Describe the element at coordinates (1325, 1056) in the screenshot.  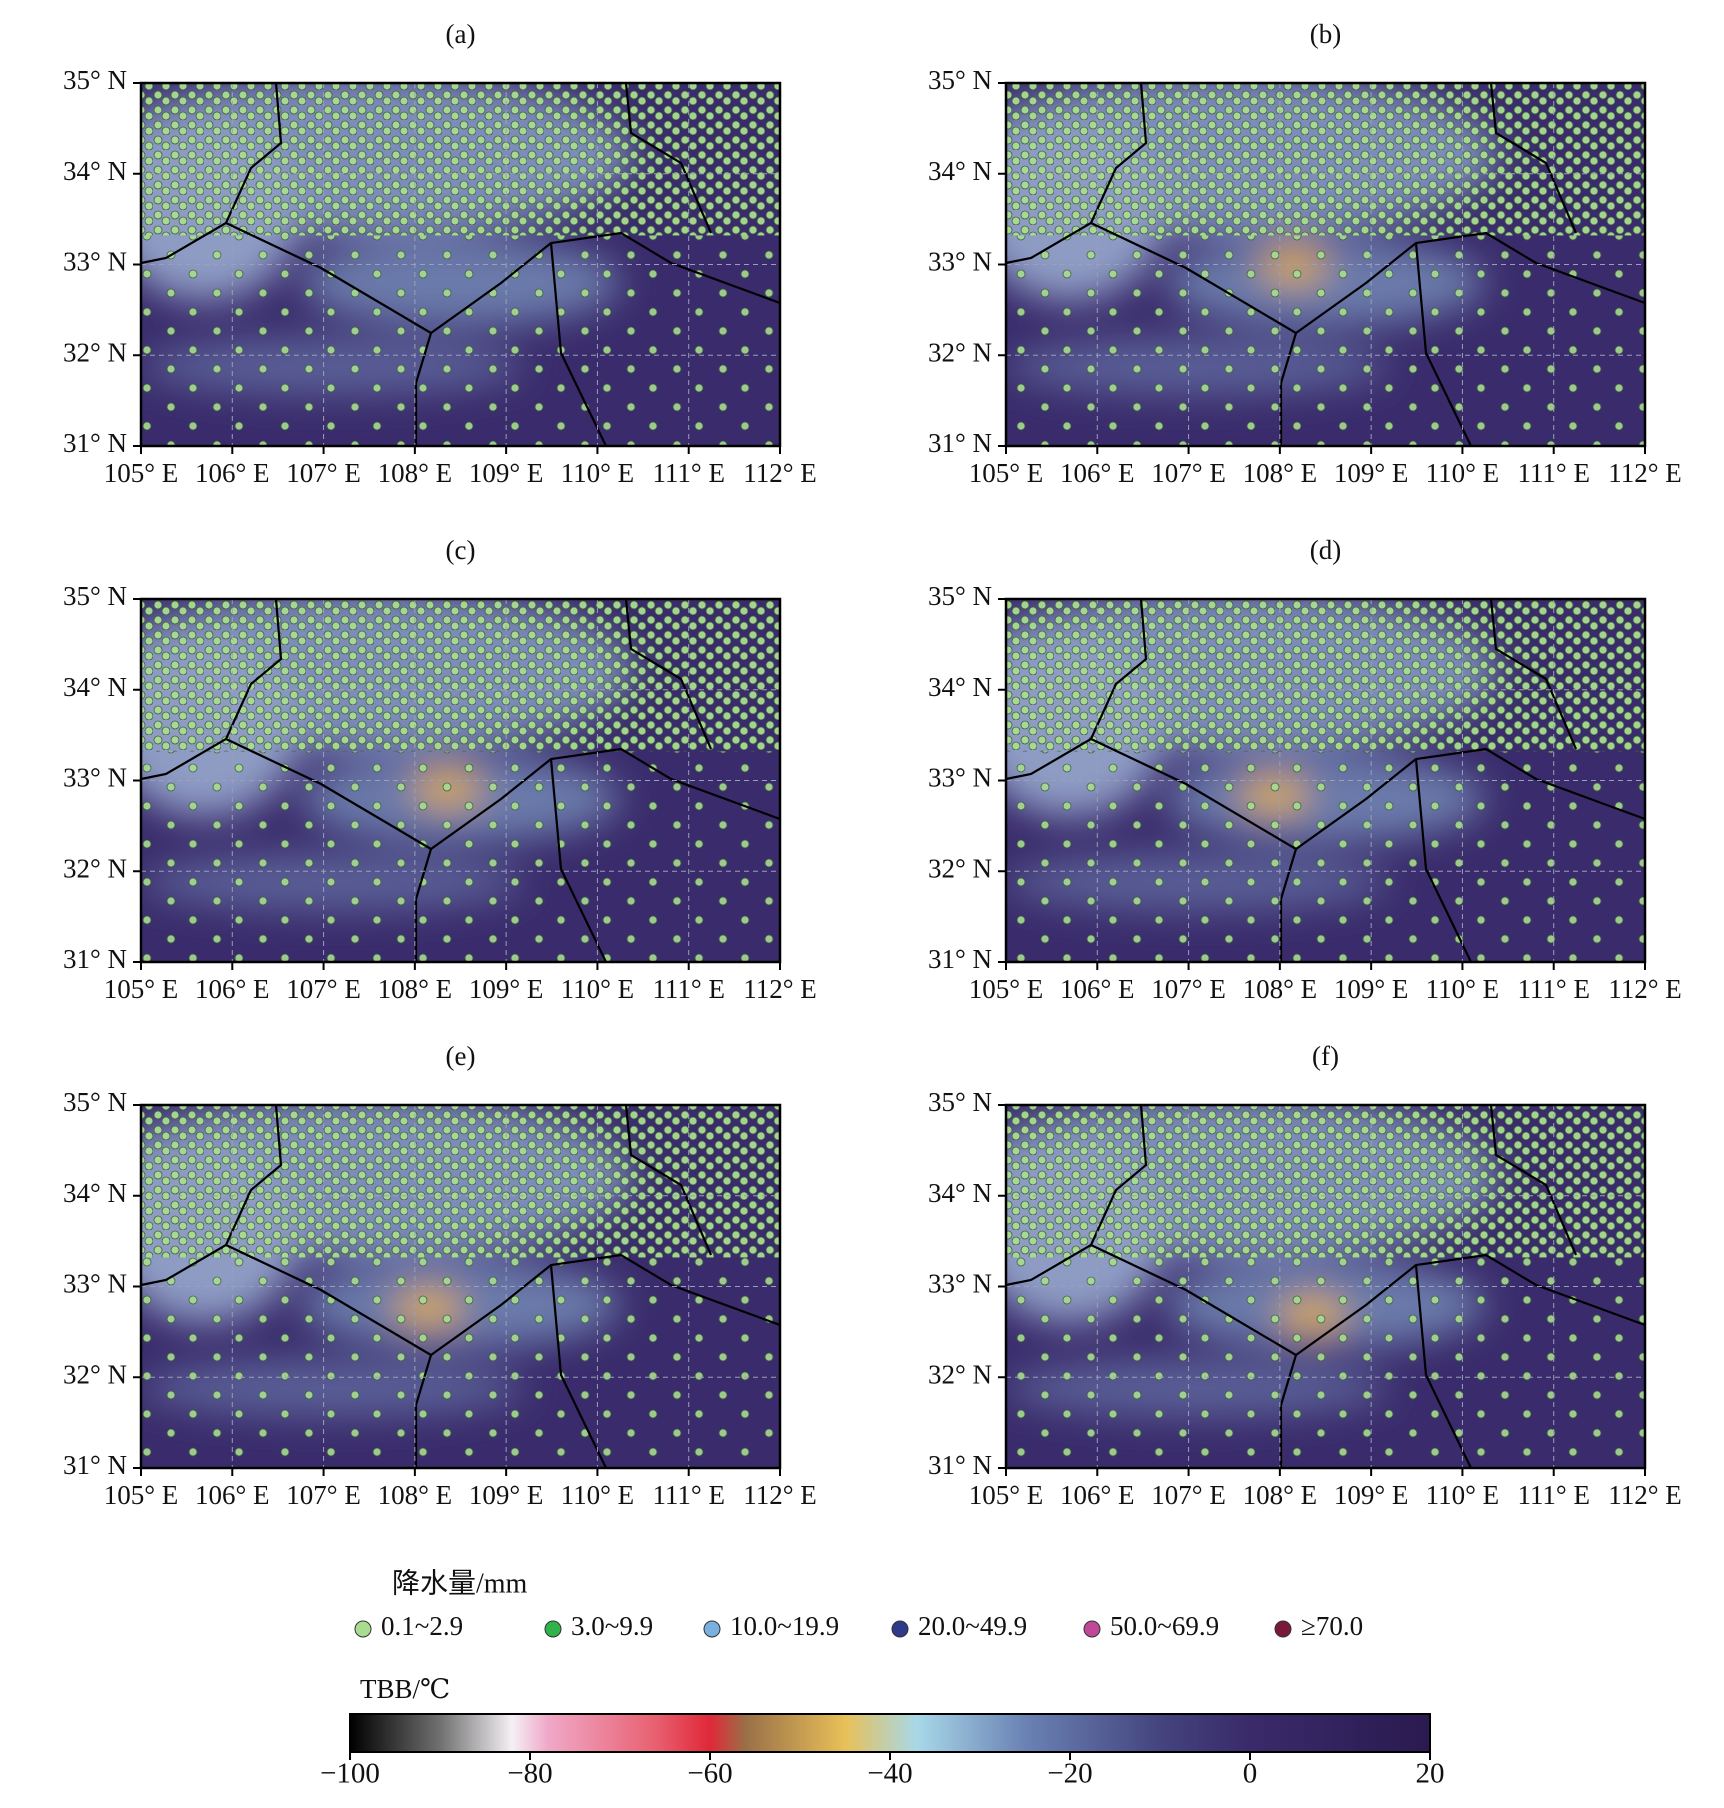
I see `panel-label: (f)` at that location.